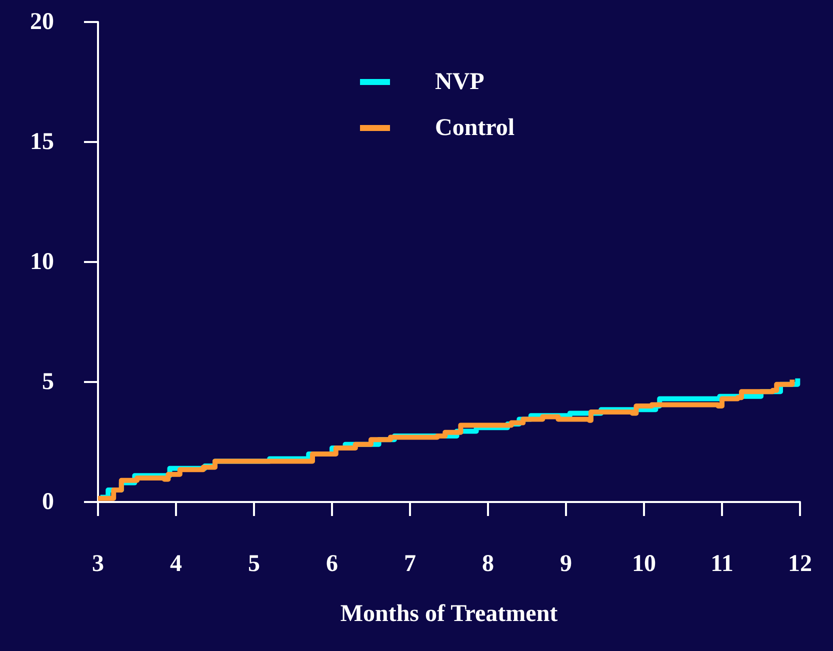 Image resolution: width=833 pixels, height=651 pixels. What do you see at coordinates (488, 564) in the screenshot?
I see `x-tick-label: 8` at bounding box center [488, 564].